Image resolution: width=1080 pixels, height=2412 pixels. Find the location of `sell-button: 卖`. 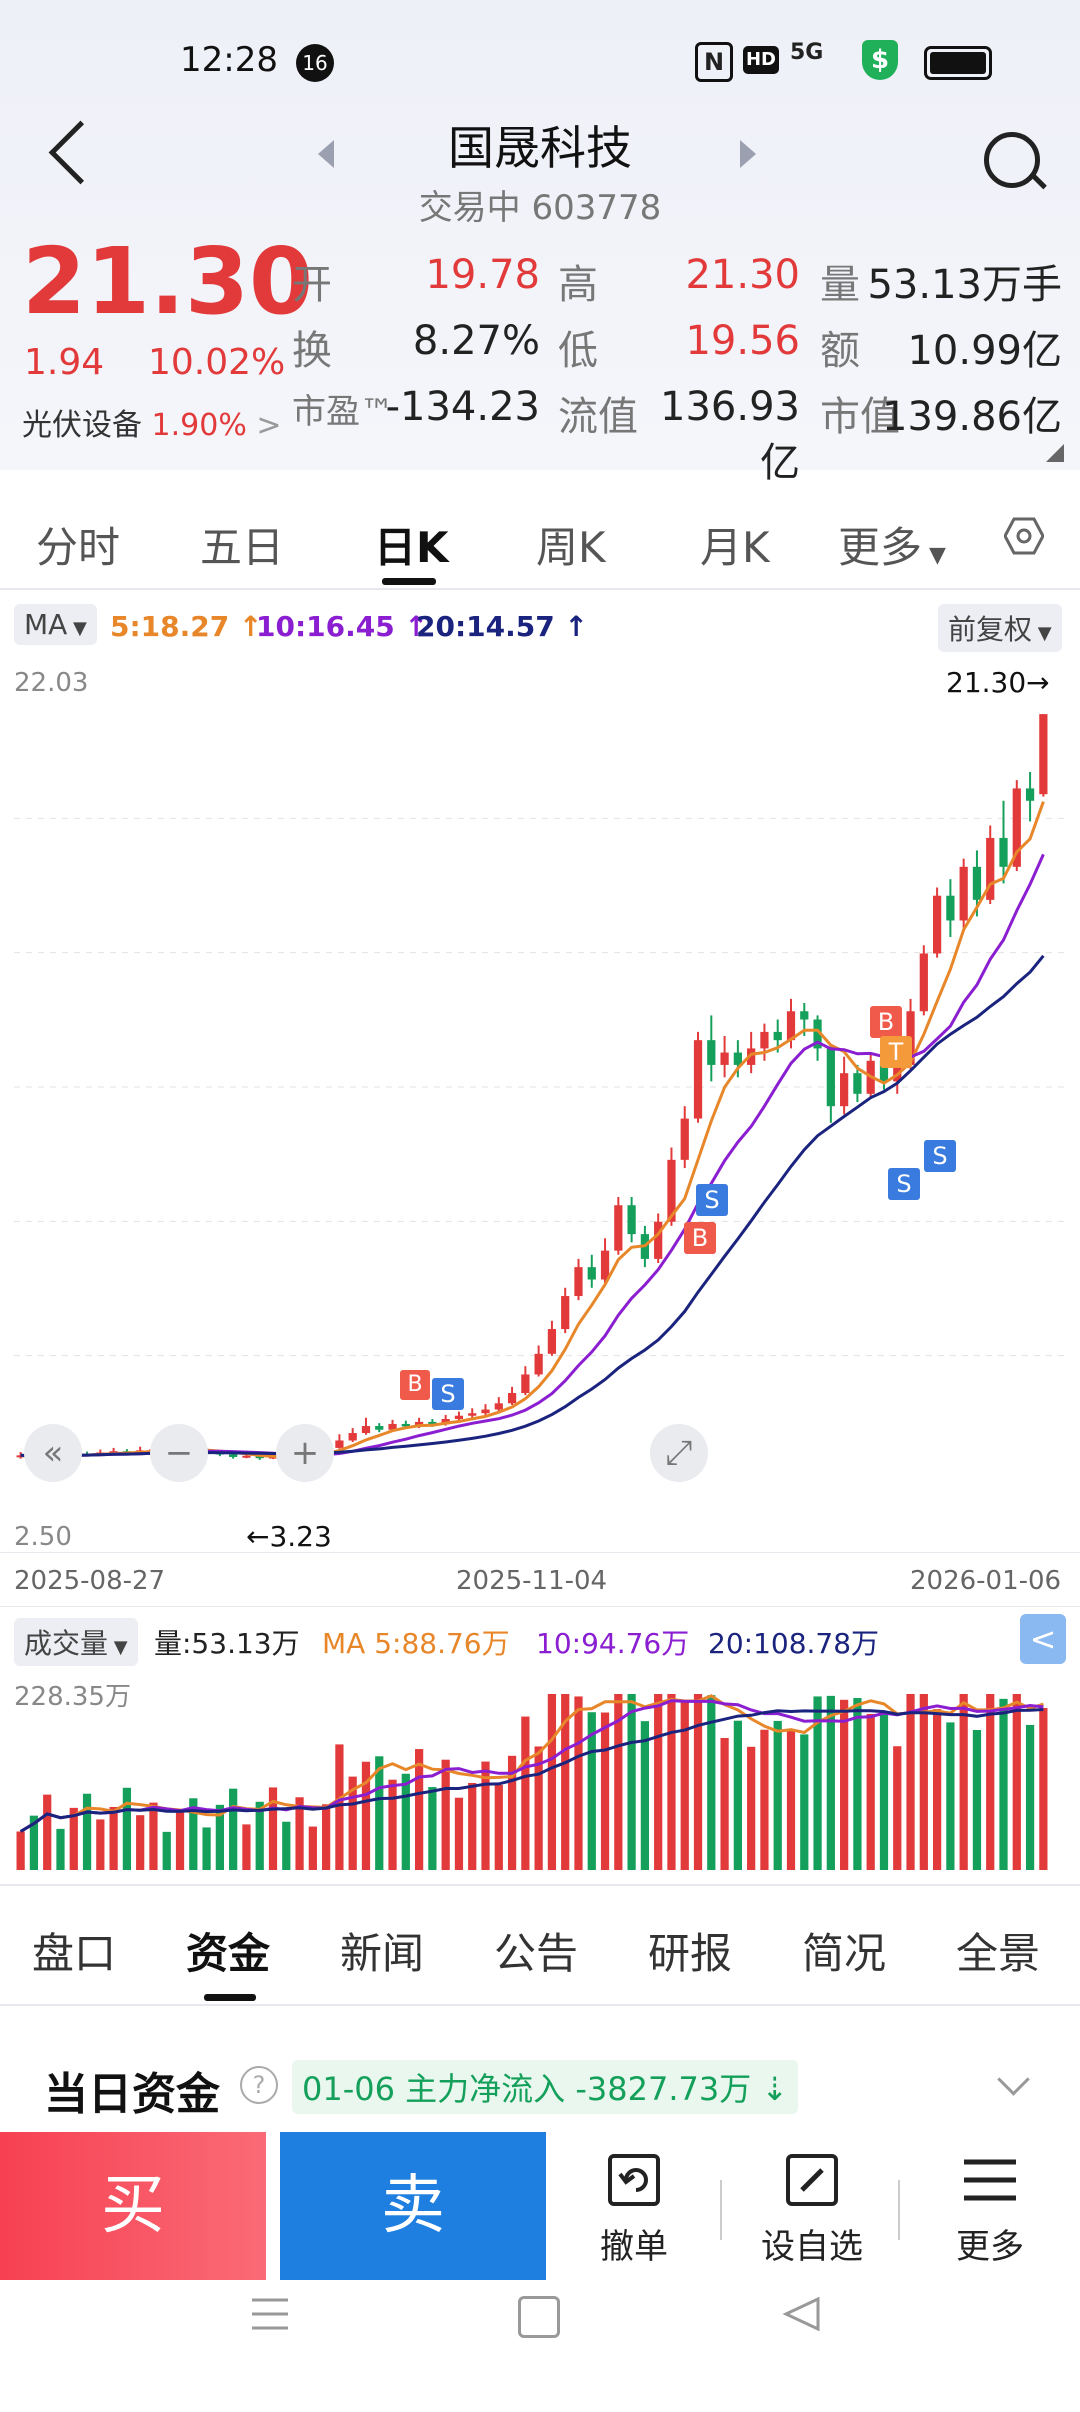

sell-button: 卖 is located at coordinates (413, 2206).